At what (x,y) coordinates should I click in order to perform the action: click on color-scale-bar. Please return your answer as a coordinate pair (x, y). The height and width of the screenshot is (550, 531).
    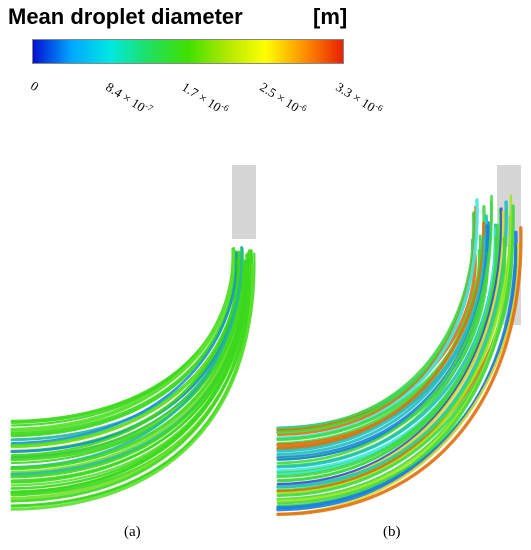
    Looking at the image, I should click on (188, 51).